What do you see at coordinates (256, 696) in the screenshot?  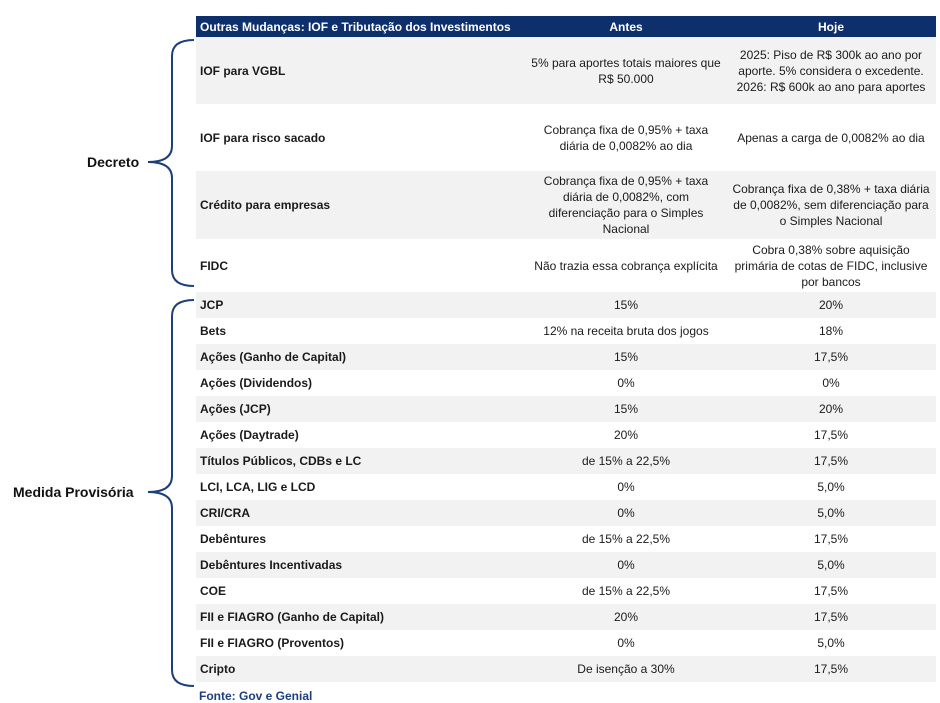 I see `source-note: Fonte: Gov e Genial` at bounding box center [256, 696].